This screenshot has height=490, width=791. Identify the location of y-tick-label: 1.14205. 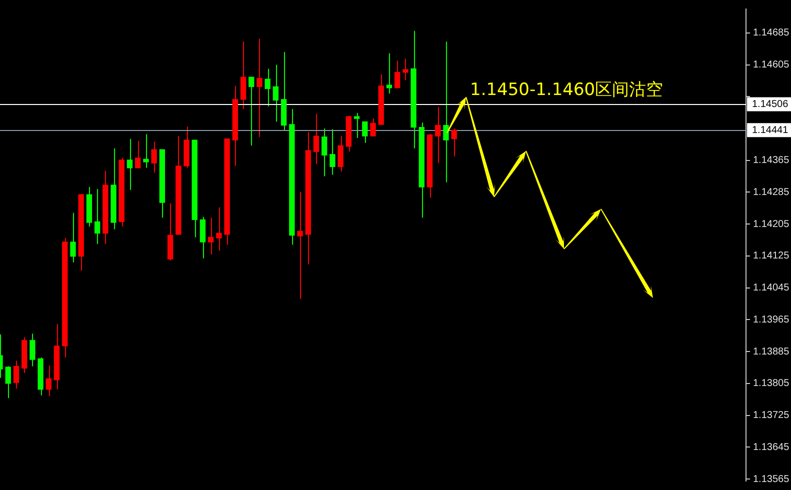
(771, 224).